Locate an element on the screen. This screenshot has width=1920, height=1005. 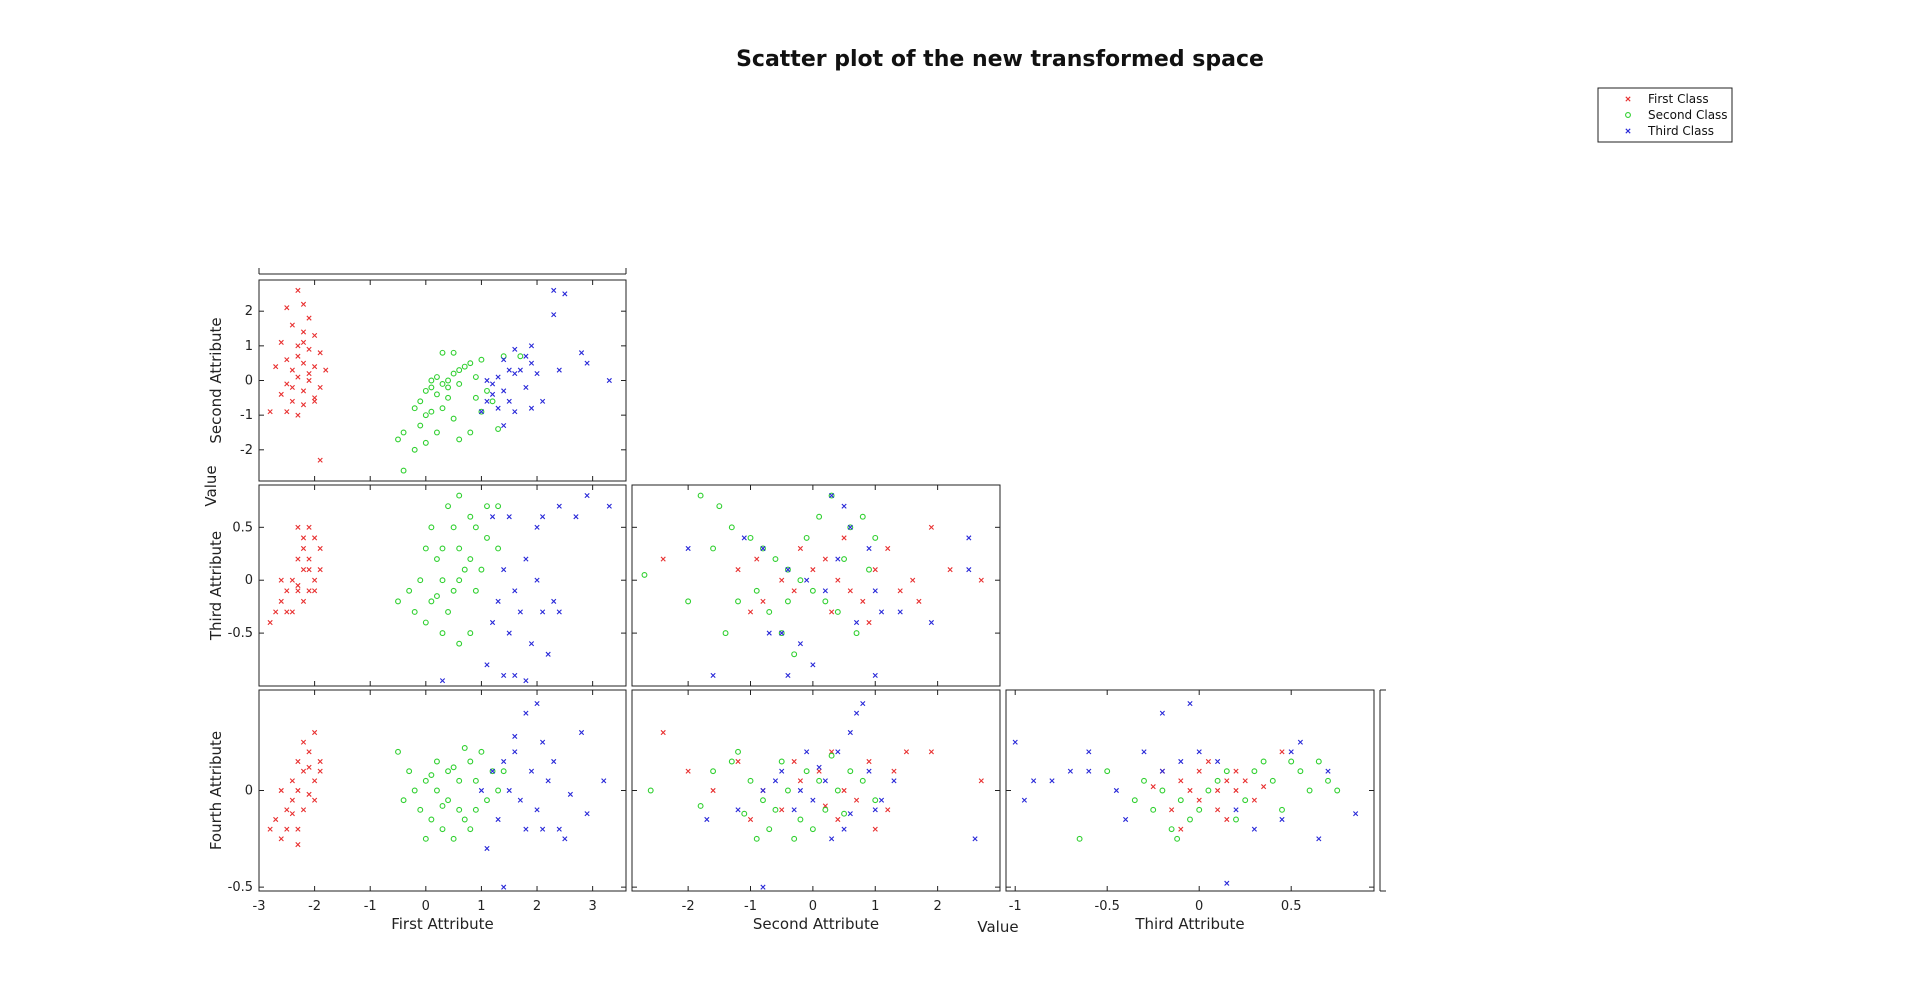
x-axis-label: Second Attribute is located at coordinates (816, 924).